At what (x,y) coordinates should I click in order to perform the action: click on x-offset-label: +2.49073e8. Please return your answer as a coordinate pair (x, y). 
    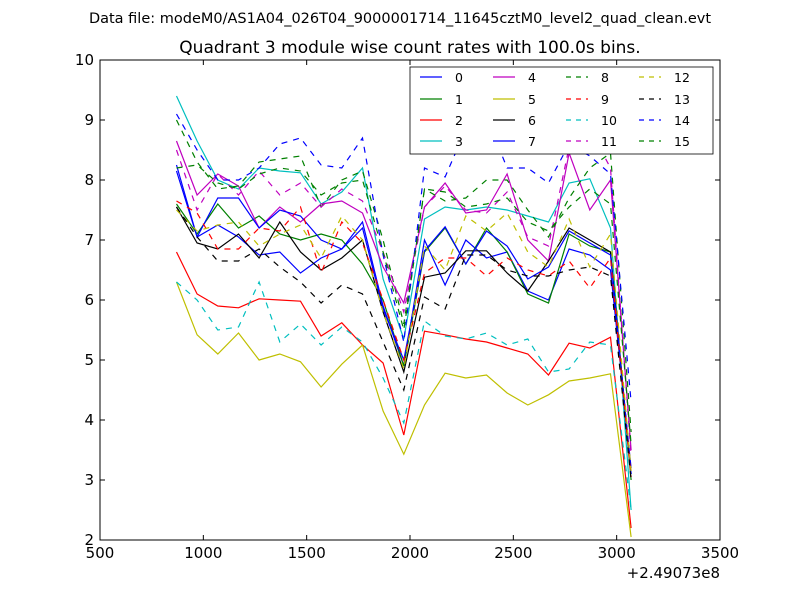
    Looking at the image, I should click on (673, 573).